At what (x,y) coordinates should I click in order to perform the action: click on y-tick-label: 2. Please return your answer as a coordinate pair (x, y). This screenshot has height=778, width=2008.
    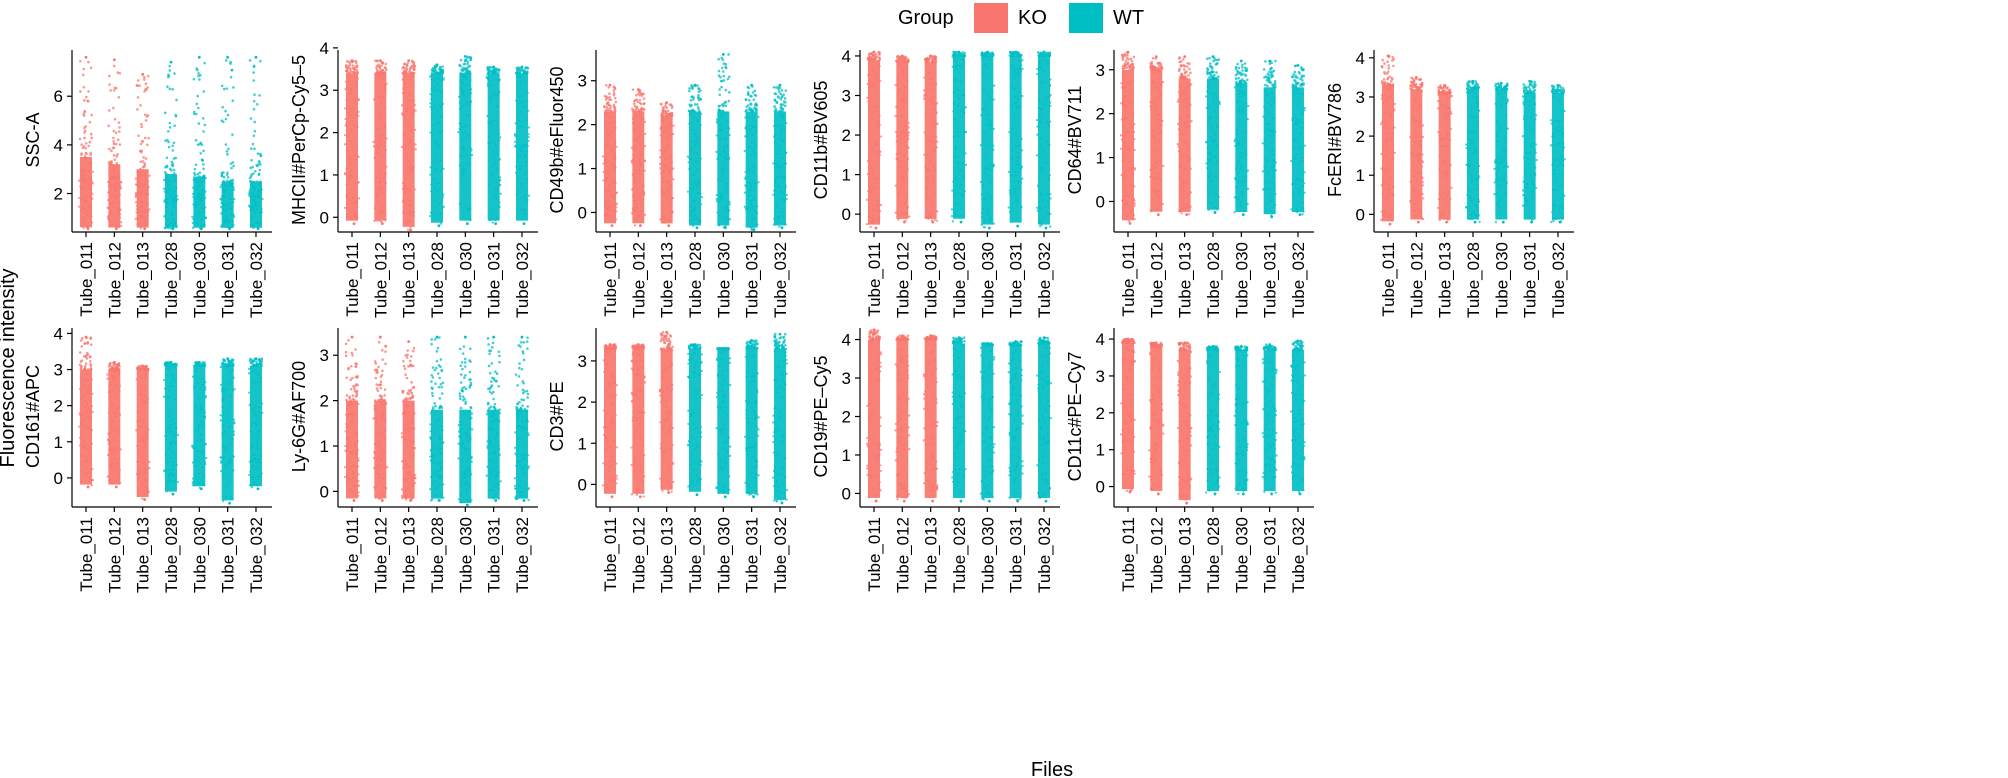
    Looking at the image, I should click on (324, 133).